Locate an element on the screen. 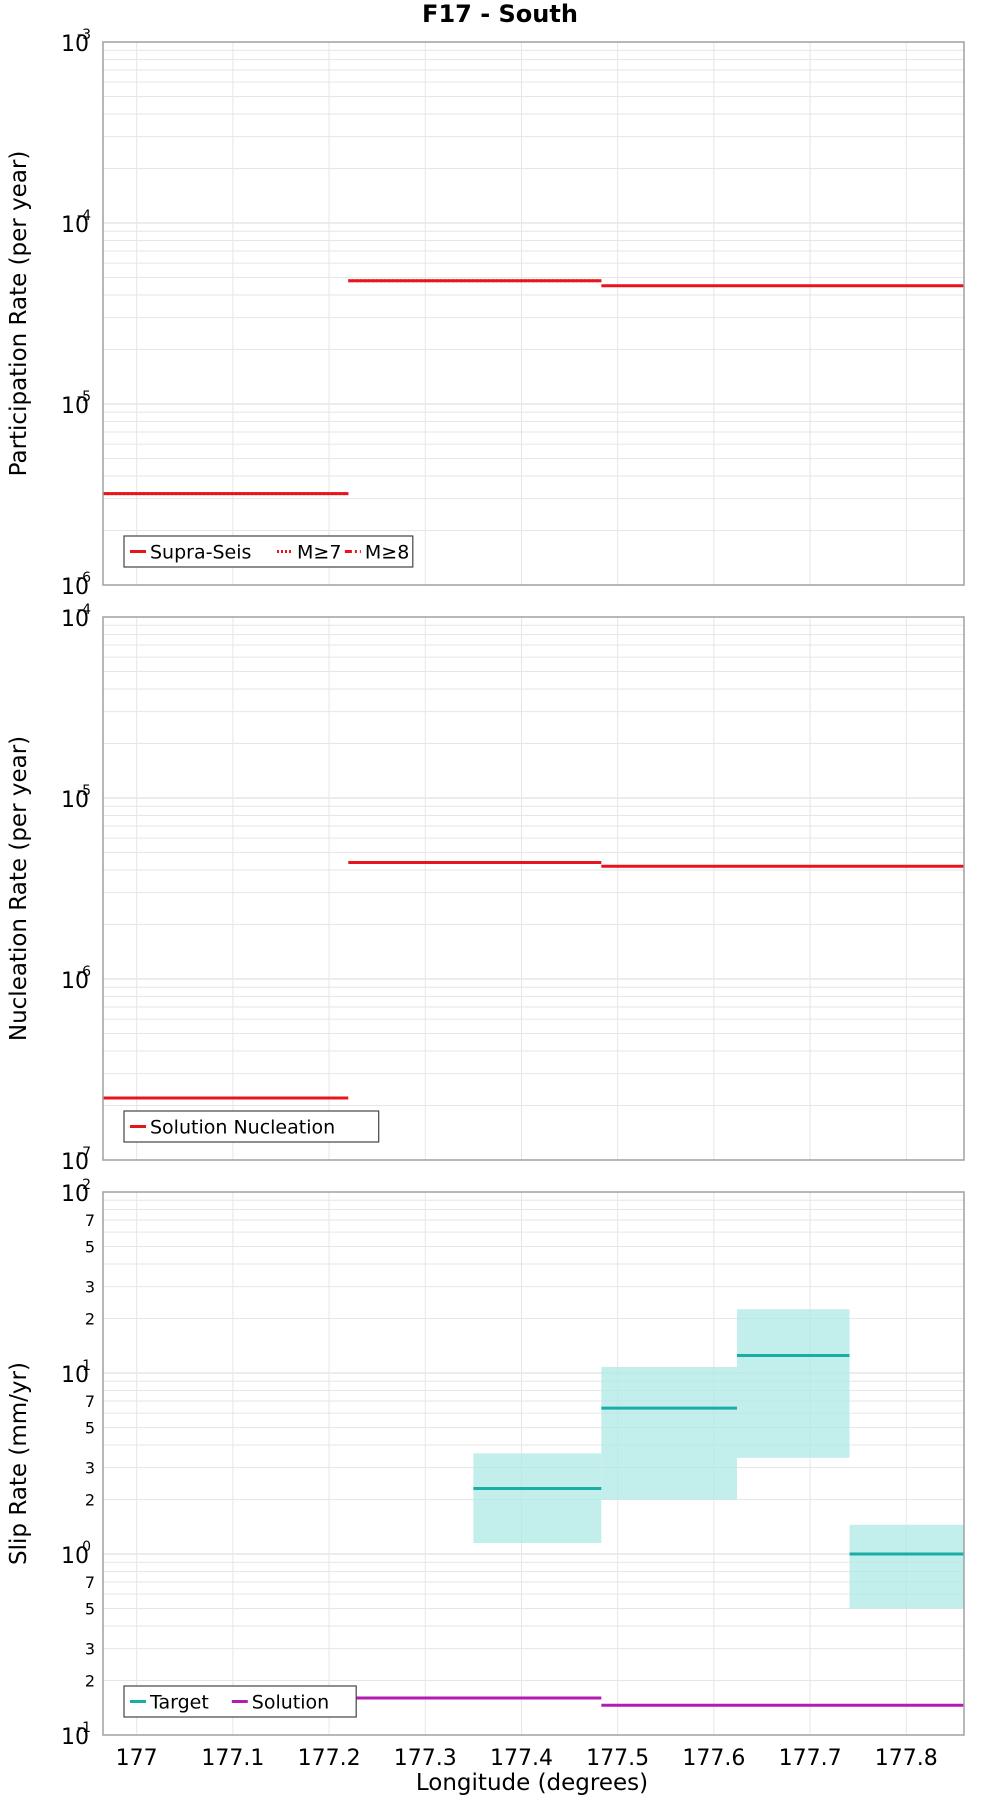 The width and height of the screenshot is (1000, 1800). y-axis-label: Slip Rate (mm/yr) is located at coordinates (19, 1463).